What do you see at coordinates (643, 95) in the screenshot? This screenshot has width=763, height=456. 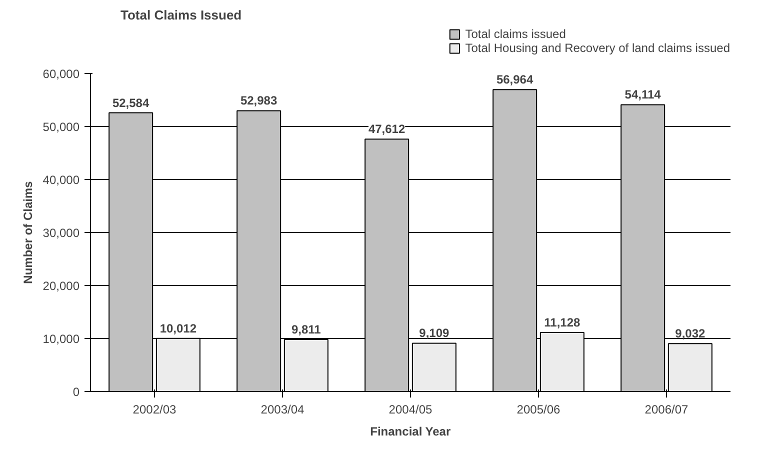 I see `data-label: 54,114` at bounding box center [643, 95].